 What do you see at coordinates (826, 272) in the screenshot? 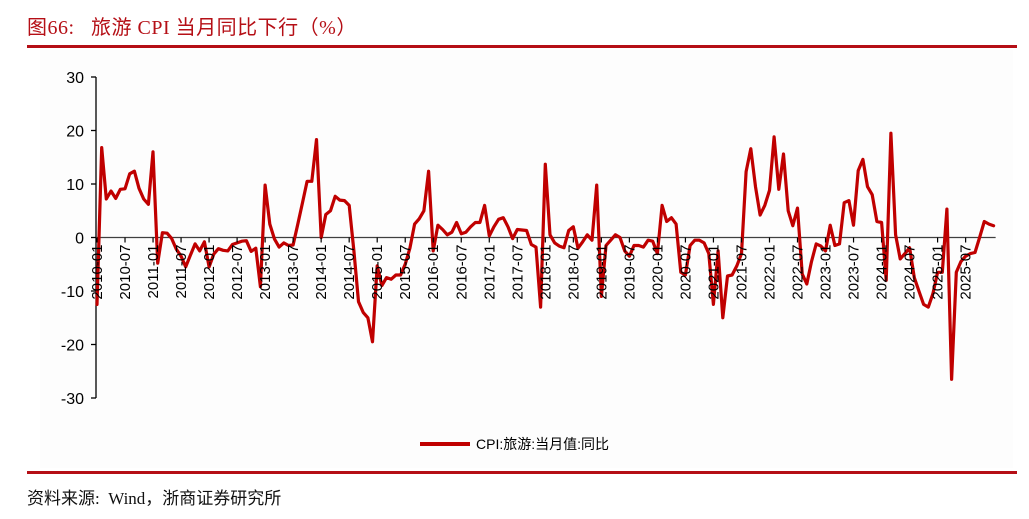
I see `x-tick-label: 2023-01` at bounding box center [826, 272].